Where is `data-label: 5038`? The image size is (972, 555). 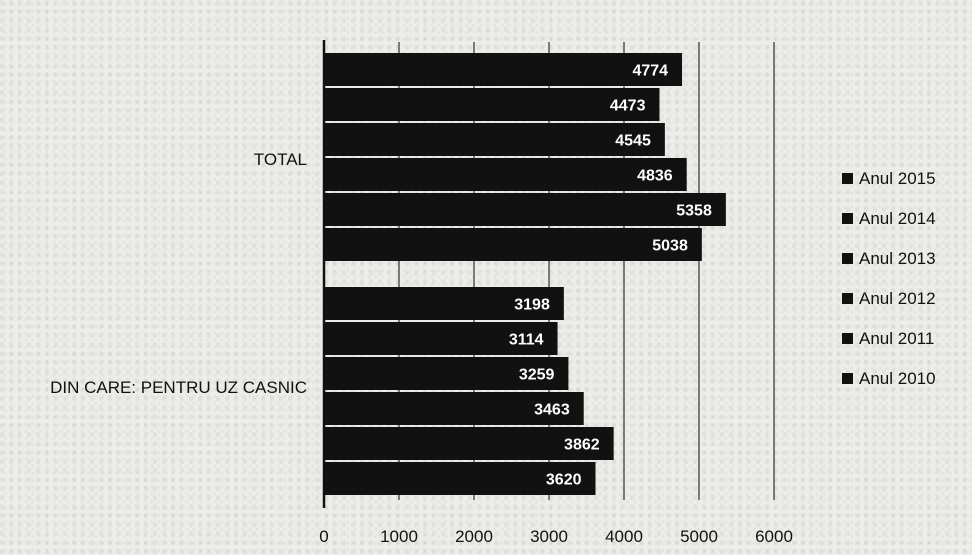
data-label: 5038 is located at coordinates (670, 246).